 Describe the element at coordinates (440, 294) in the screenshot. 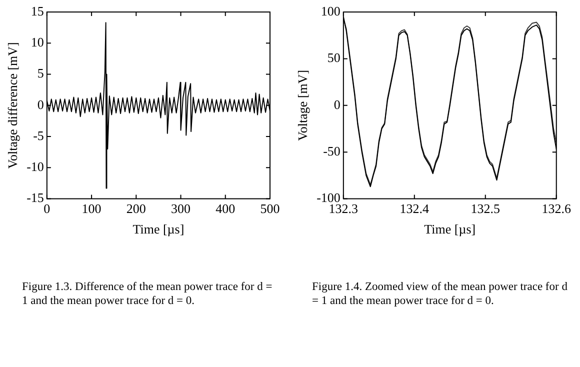

I see `caption: Figure 1.4. Zoomed view of the mean power trace for d = 1 and the mean power trace for d = 0.` at that location.